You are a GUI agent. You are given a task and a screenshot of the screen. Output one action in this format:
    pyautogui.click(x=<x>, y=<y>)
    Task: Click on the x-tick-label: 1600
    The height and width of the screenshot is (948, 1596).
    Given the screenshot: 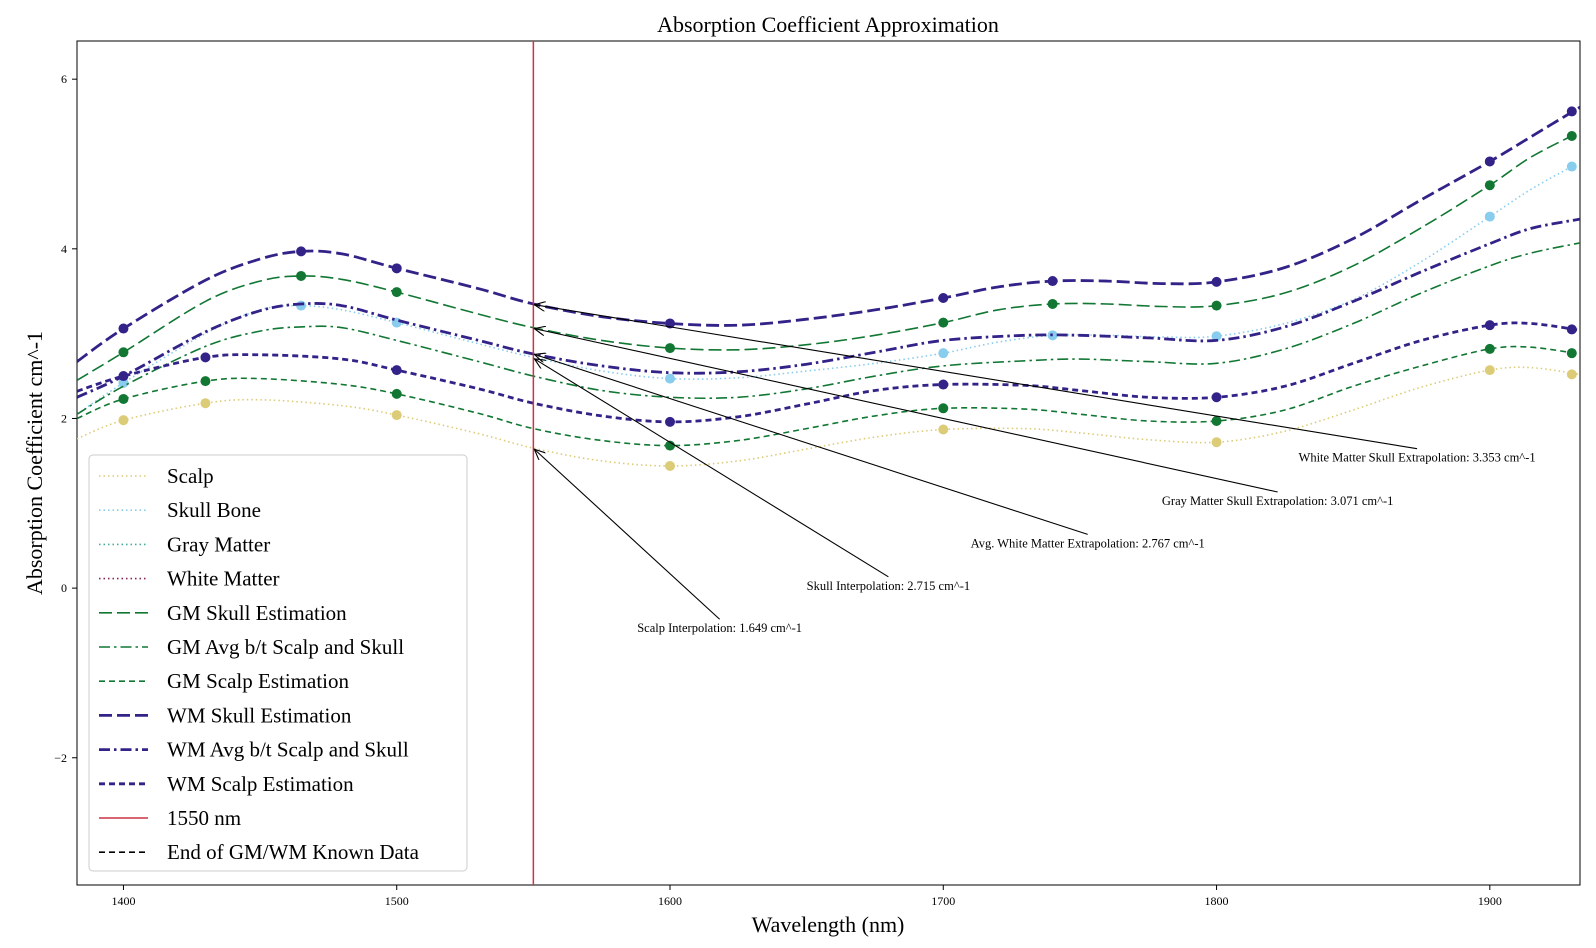 What is the action you would take?
    pyautogui.click(x=670, y=901)
    